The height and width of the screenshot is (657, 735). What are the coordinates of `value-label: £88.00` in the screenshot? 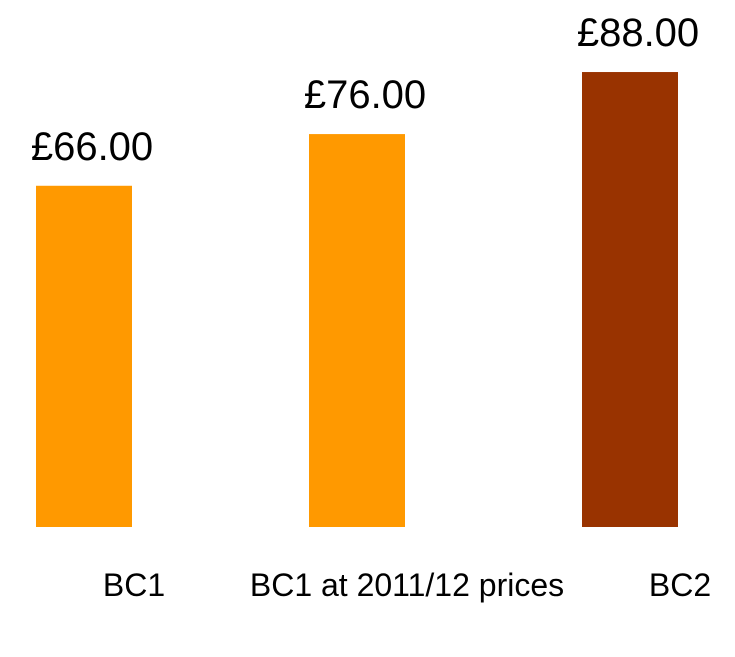 It's located at (638, 33).